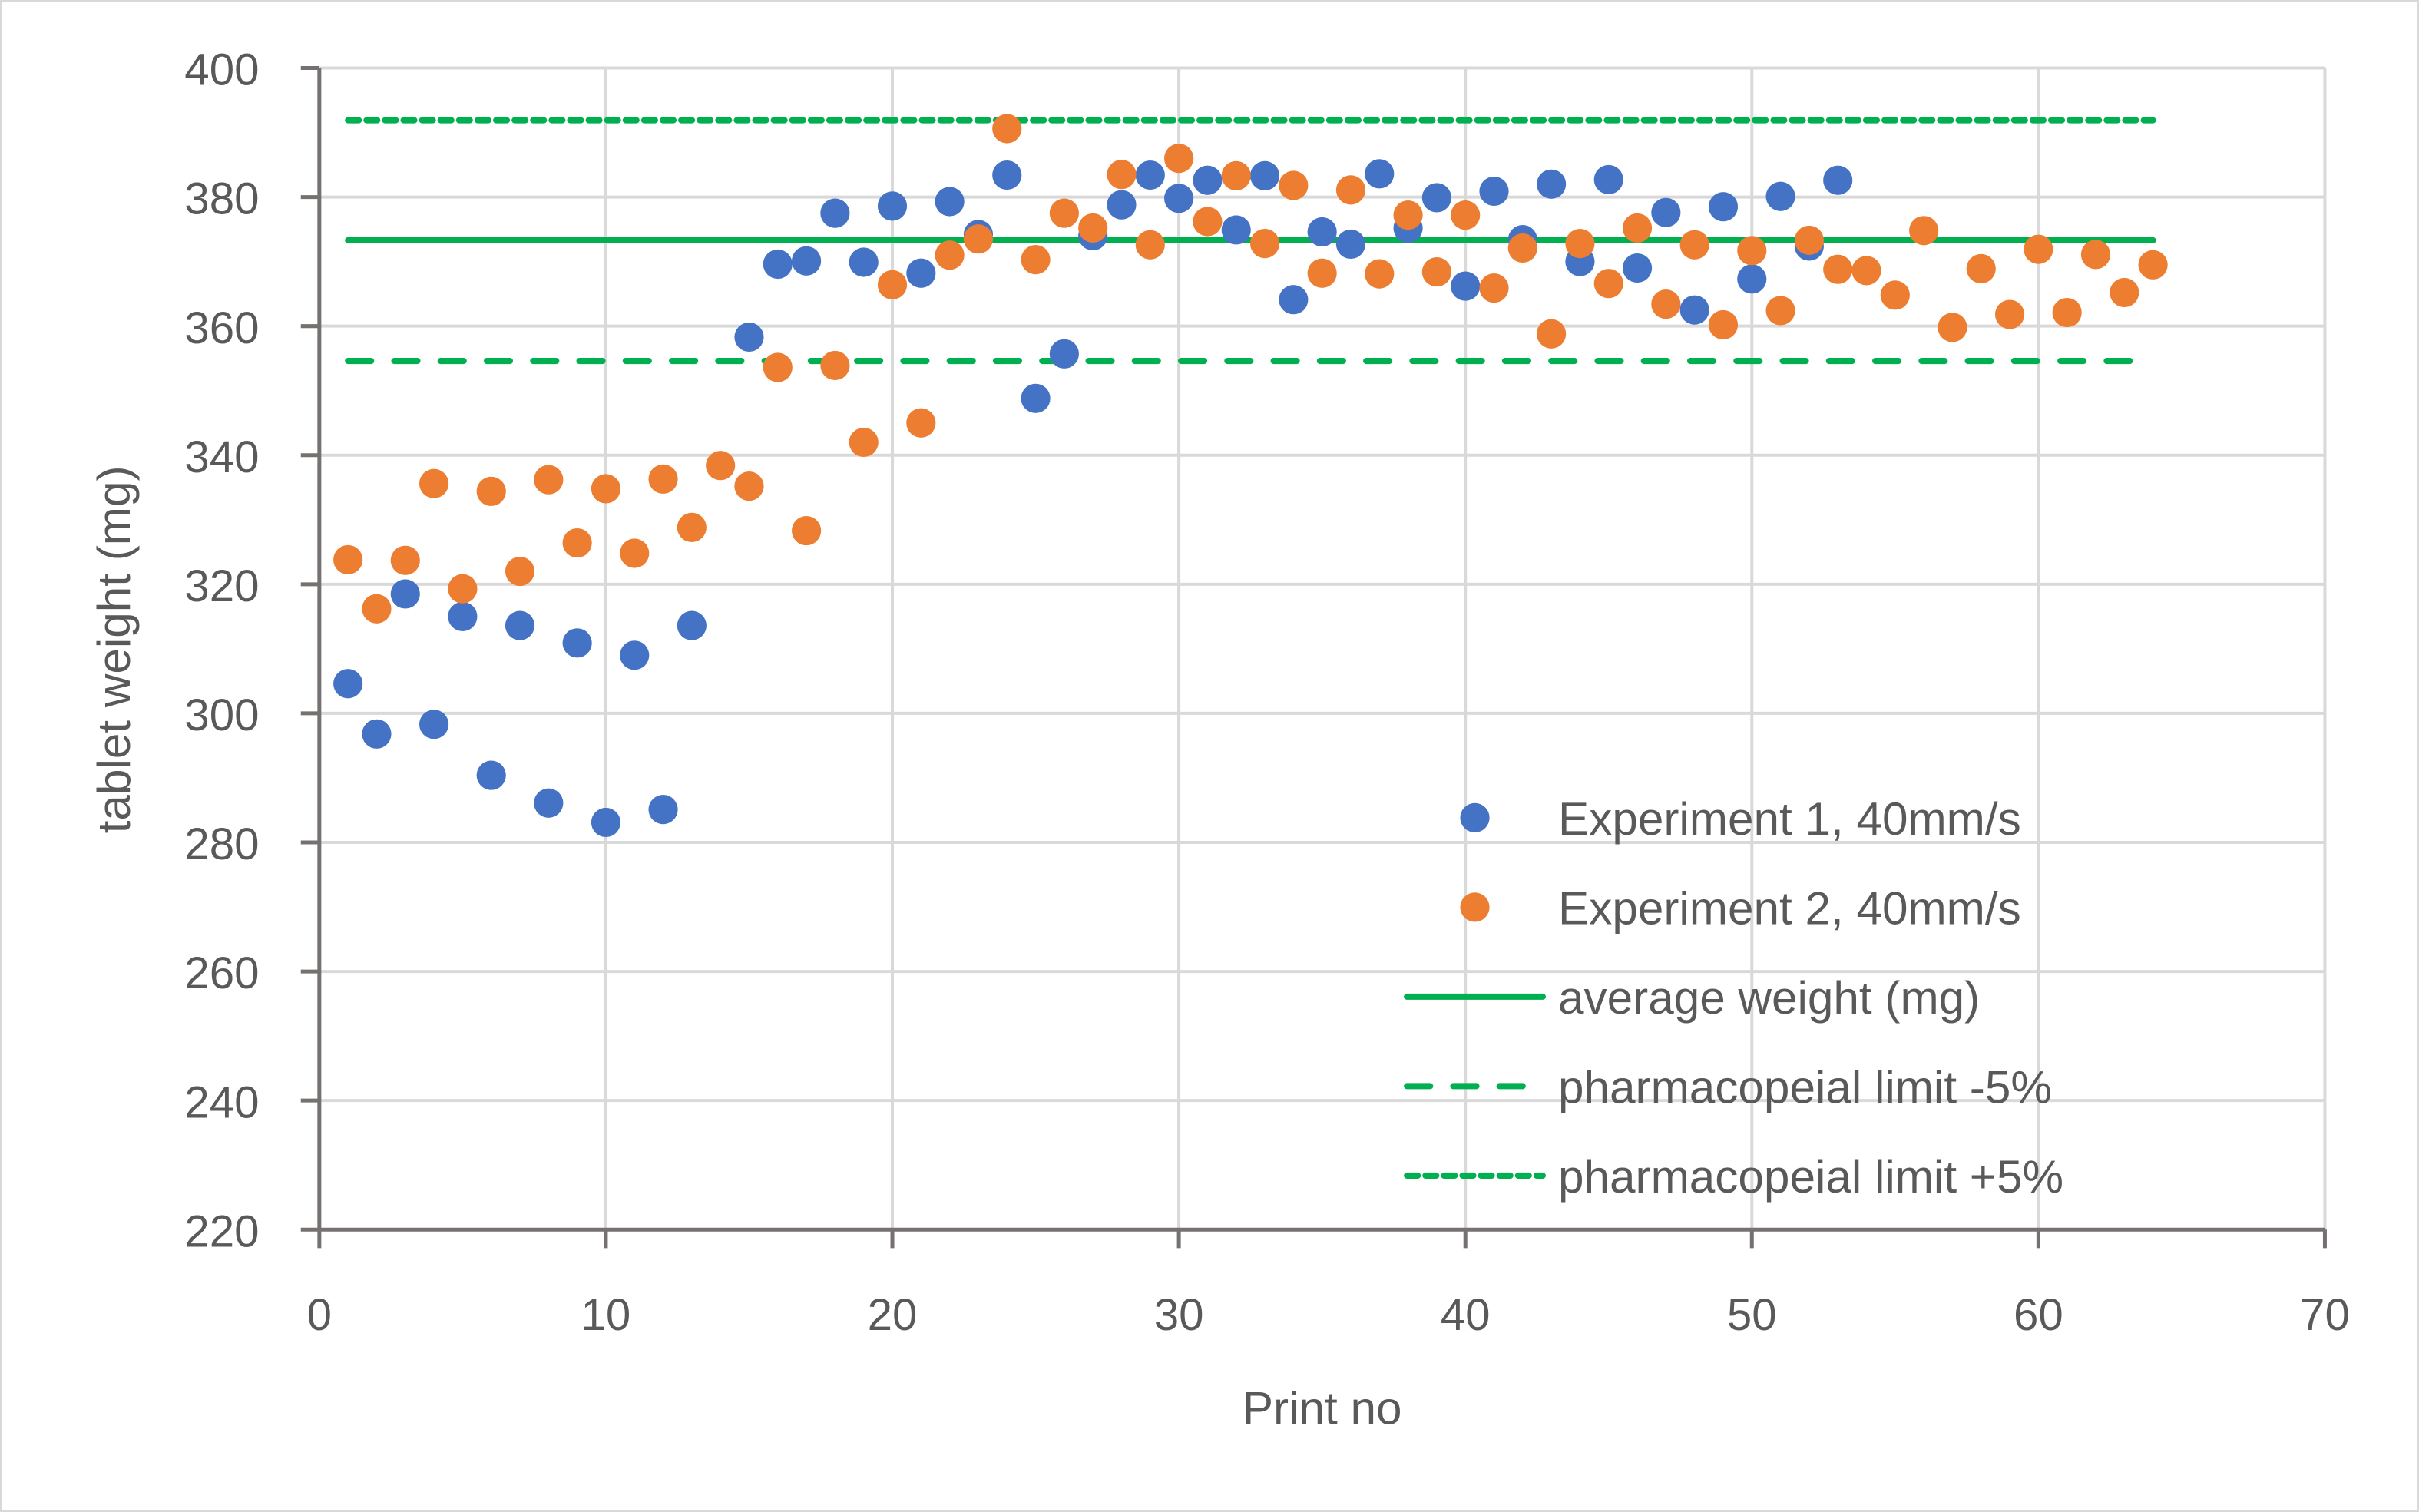  I want to click on legend-item: pharmacopeial limit -5%, so click(1728, 1087).